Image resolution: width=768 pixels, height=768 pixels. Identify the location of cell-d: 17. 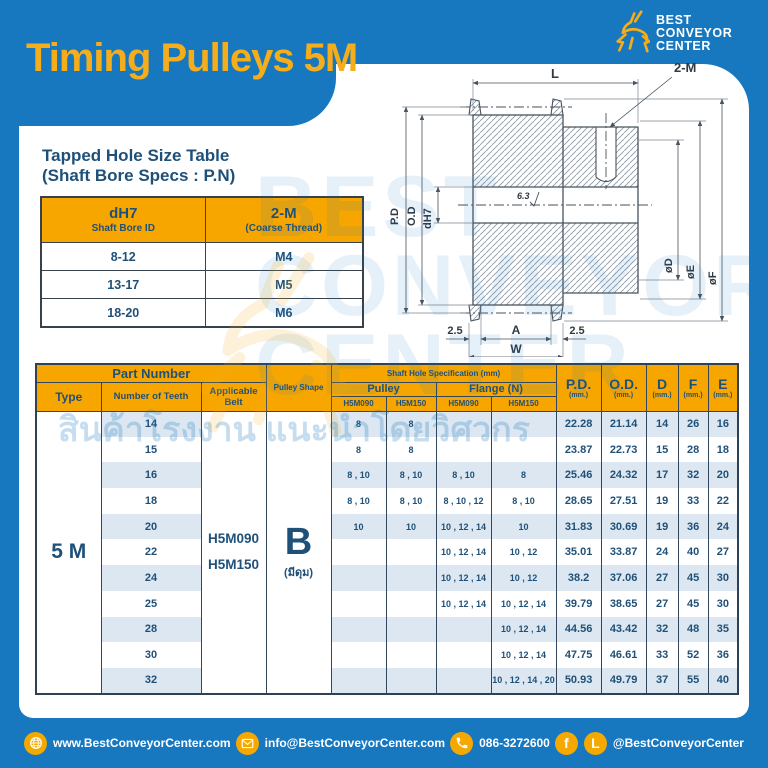
(662, 475).